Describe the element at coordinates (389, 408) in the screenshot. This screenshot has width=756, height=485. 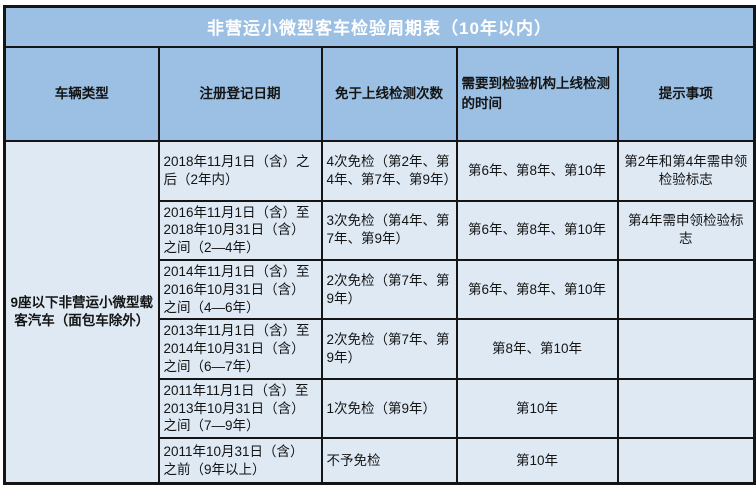
I see `cell-exempt-count: 1次免检（第9年）` at that location.